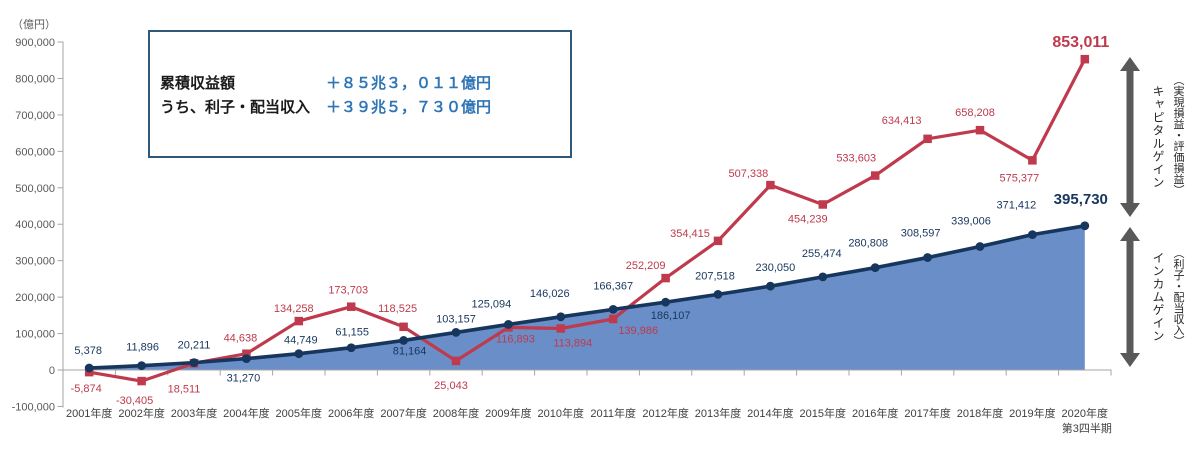 The image size is (1200, 450). I want to click on income-label-2002年度: 11,896, so click(142, 348).